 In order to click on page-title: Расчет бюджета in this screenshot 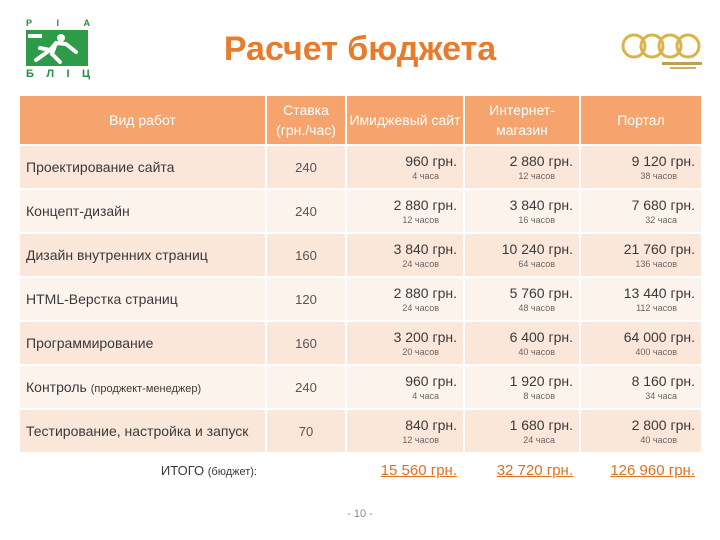, I will do `click(360, 49)`.